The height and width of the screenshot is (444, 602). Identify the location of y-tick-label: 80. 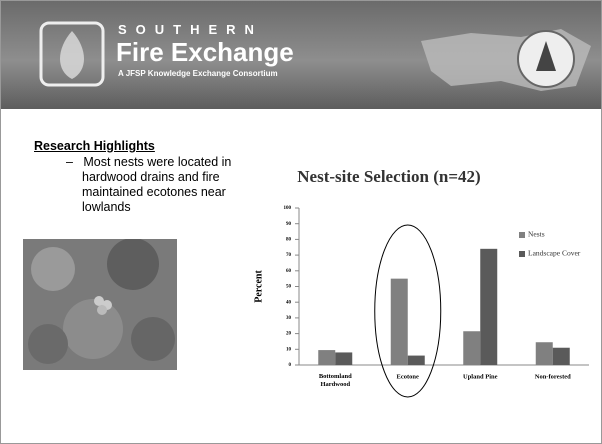
(289, 240).